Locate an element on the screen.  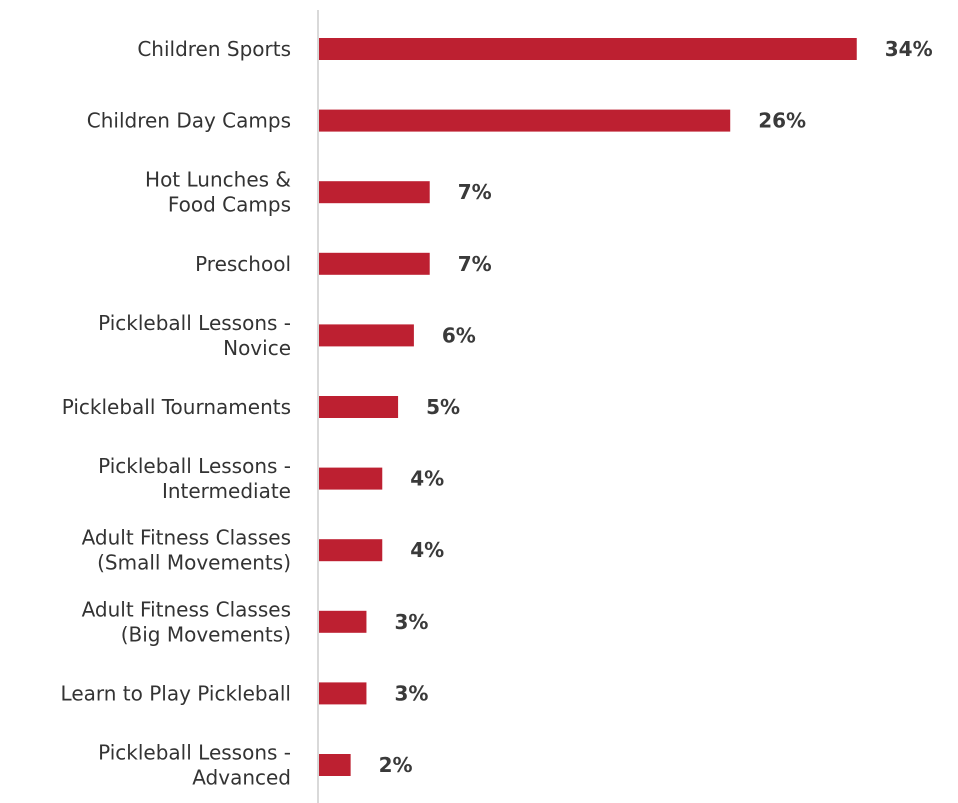
category-label: (Small Movements) is located at coordinates (194, 563).